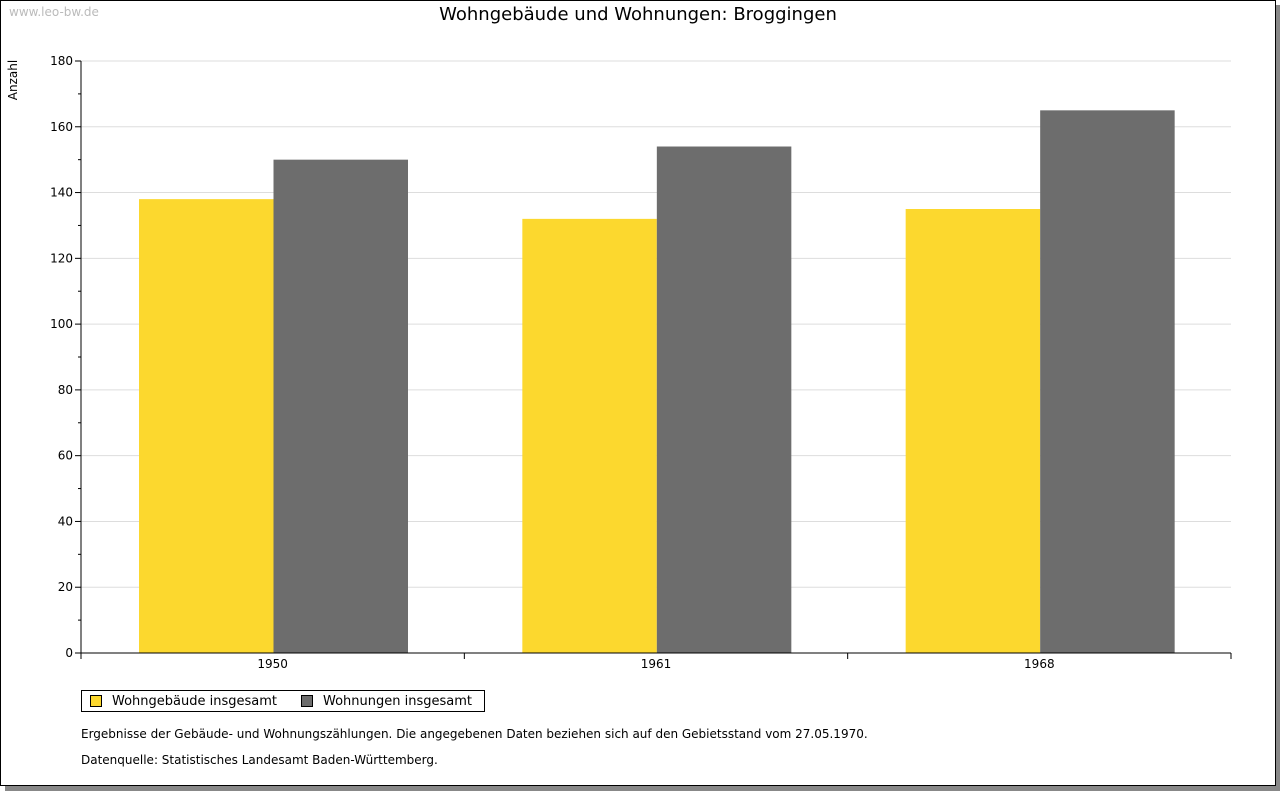  What do you see at coordinates (54, 12) in the screenshot?
I see `watermark: www.leo-bw.de` at bounding box center [54, 12].